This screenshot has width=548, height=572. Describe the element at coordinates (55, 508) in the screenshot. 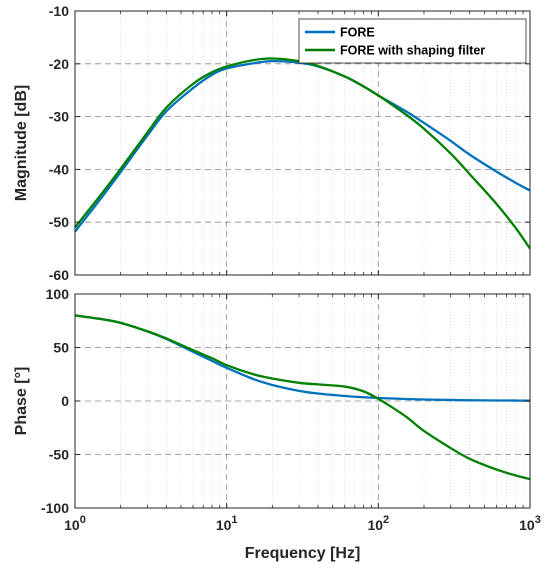

I see `y-tick-label: -100` at that location.